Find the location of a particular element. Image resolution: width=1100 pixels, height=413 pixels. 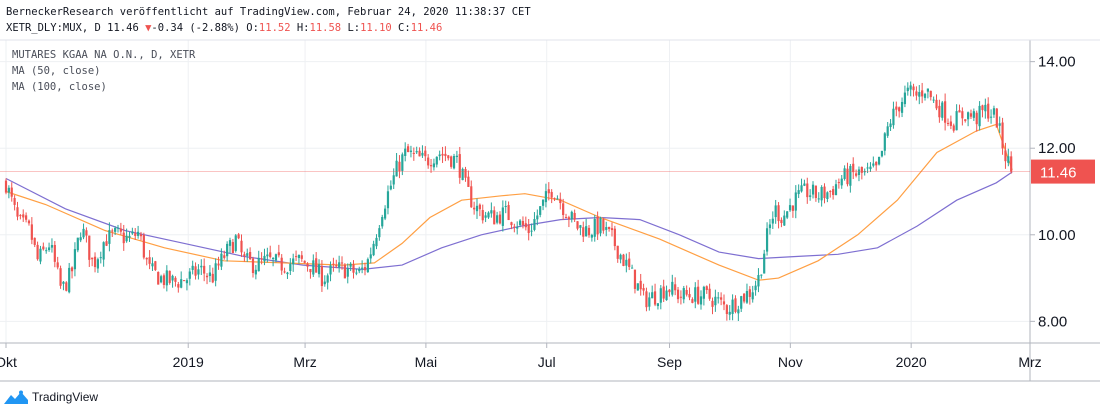

low-label: L: is located at coordinates (354, 28).